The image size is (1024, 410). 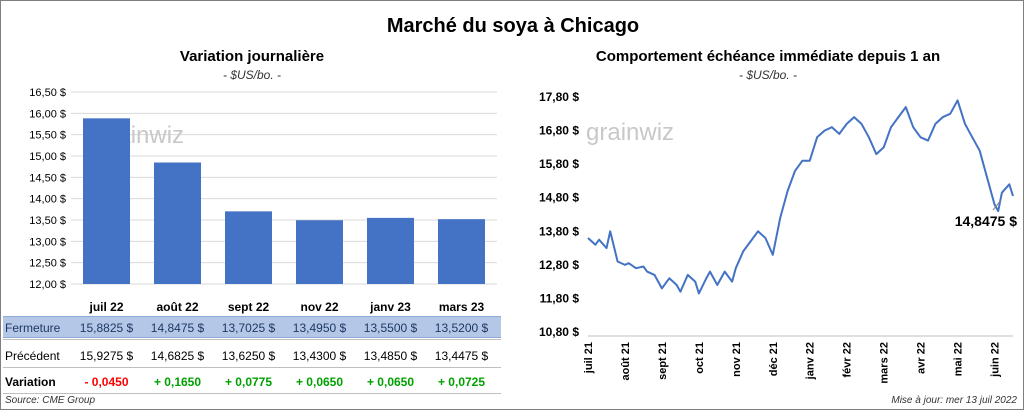 What do you see at coordinates (47, 136) in the screenshot?
I see `y-tick-label: 15,50 $` at bounding box center [47, 136].